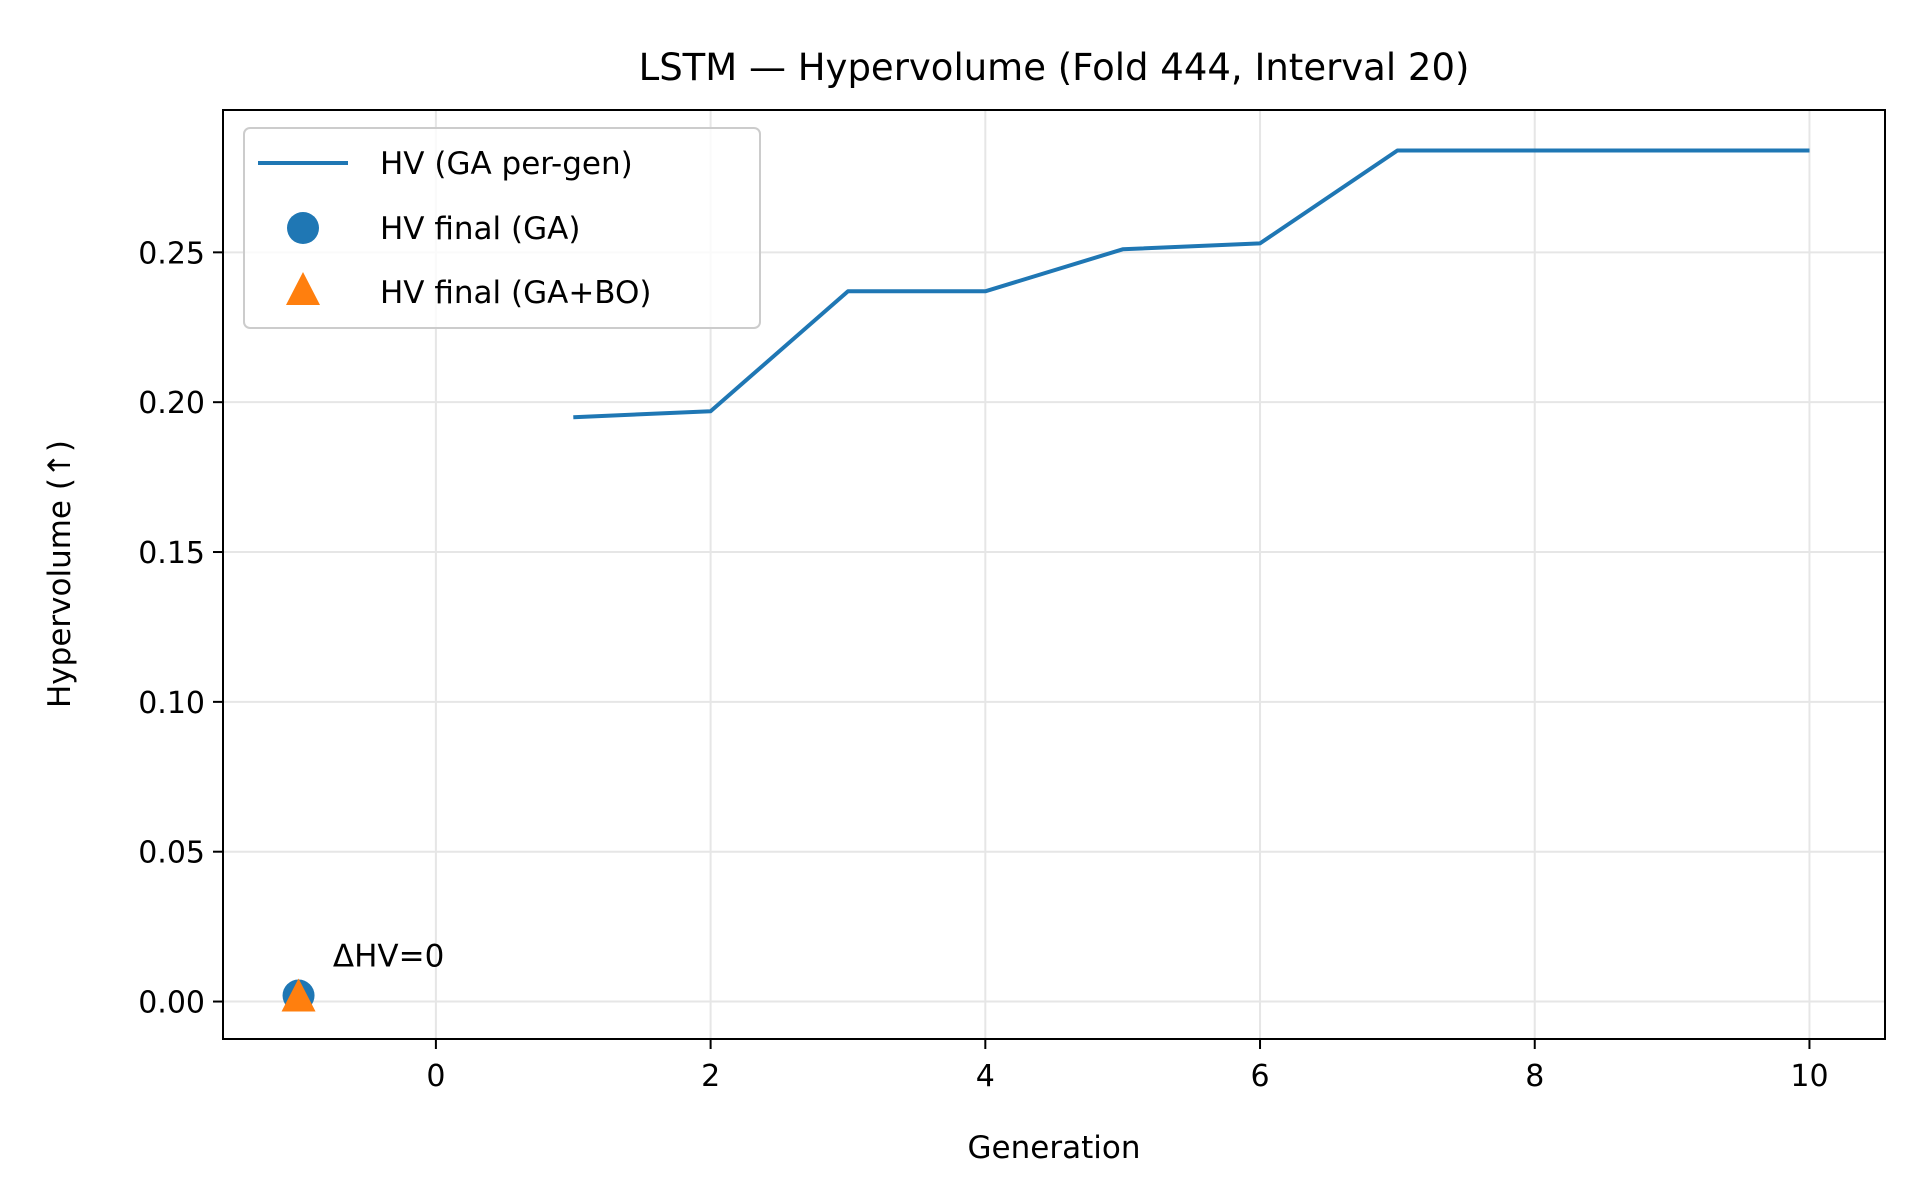 This screenshot has width=1920, height=1200. Describe the element at coordinates (171, 403) in the screenshot. I see `y-tick-label: 0.20` at that location.